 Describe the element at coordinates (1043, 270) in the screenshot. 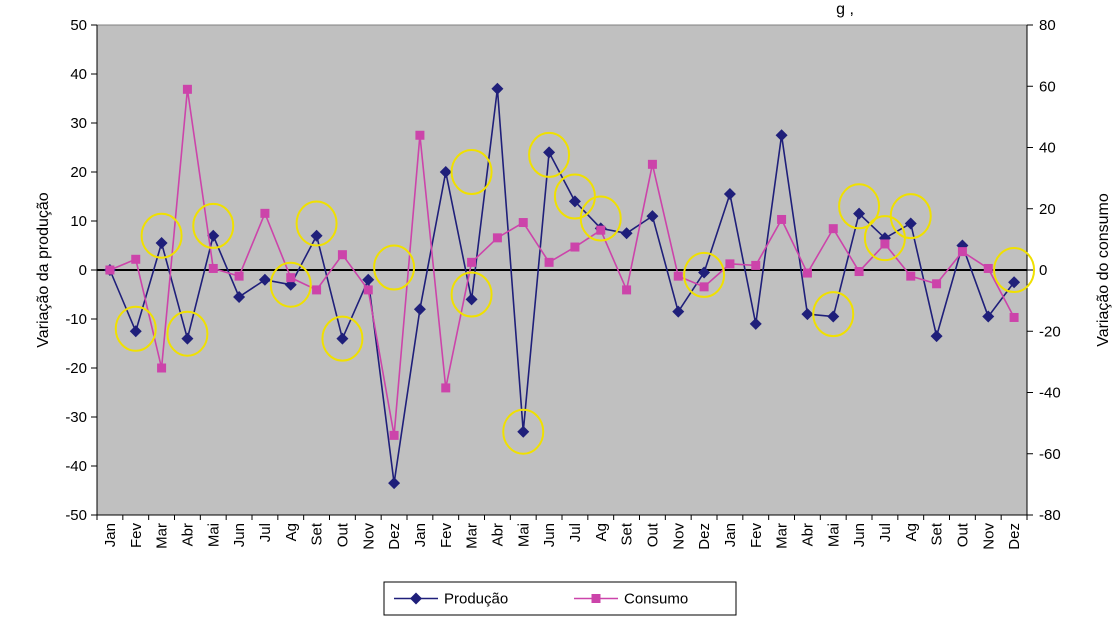

I see `y2-tick-label: 0` at that location.